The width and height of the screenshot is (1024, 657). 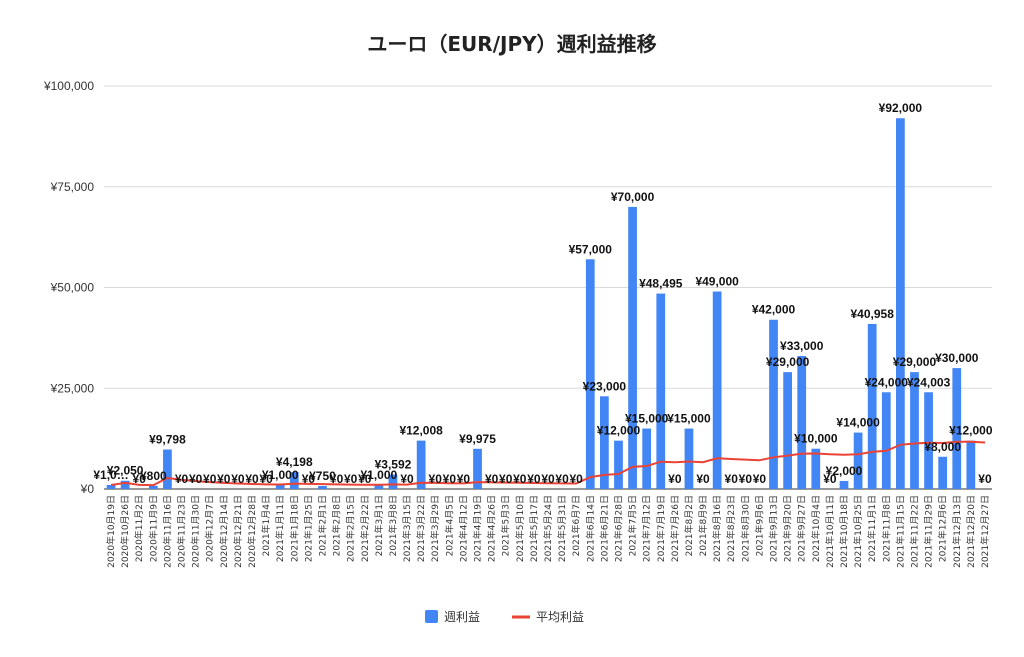 What do you see at coordinates (774, 528) in the screenshot?
I see `x-tick-label: 2021年9月13日` at bounding box center [774, 528].